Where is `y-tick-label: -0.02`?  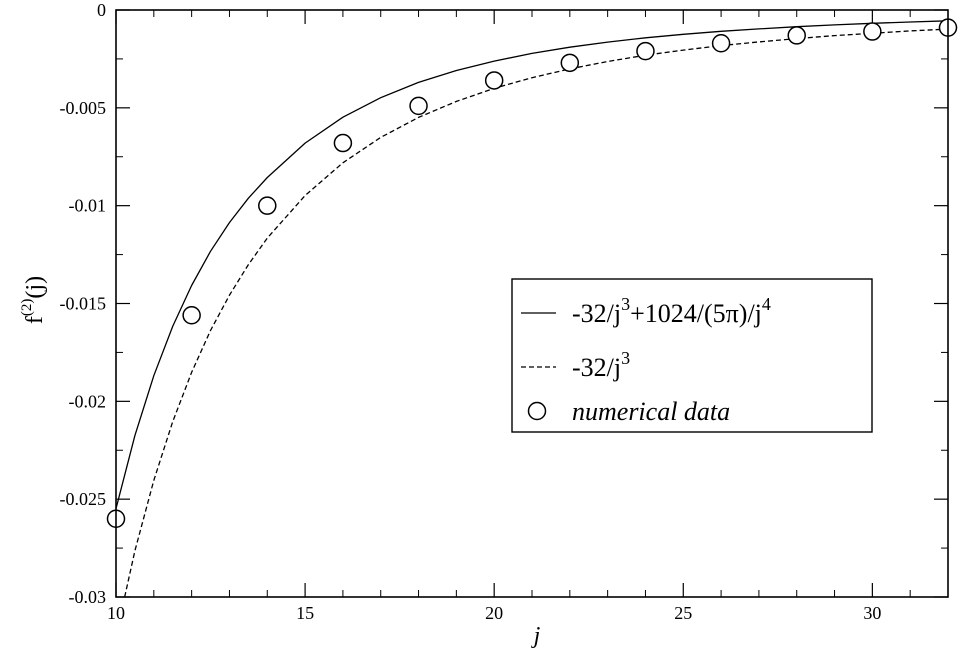
y-tick-label: -0.02 is located at coordinates (88, 401).